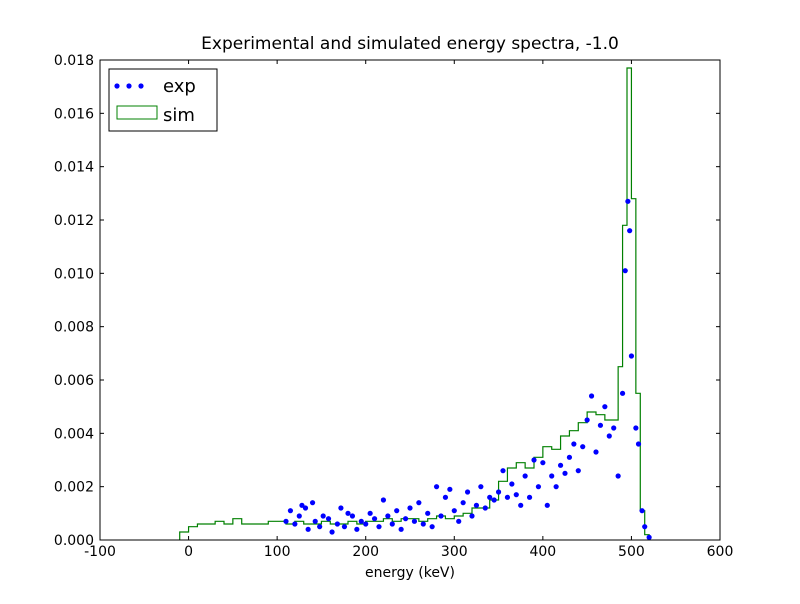 The height and width of the screenshot is (604, 800). What do you see at coordinates (74, 488) in the screenshot?
I see `y-tick-label: 0.002` at bounding box center [74, 488].